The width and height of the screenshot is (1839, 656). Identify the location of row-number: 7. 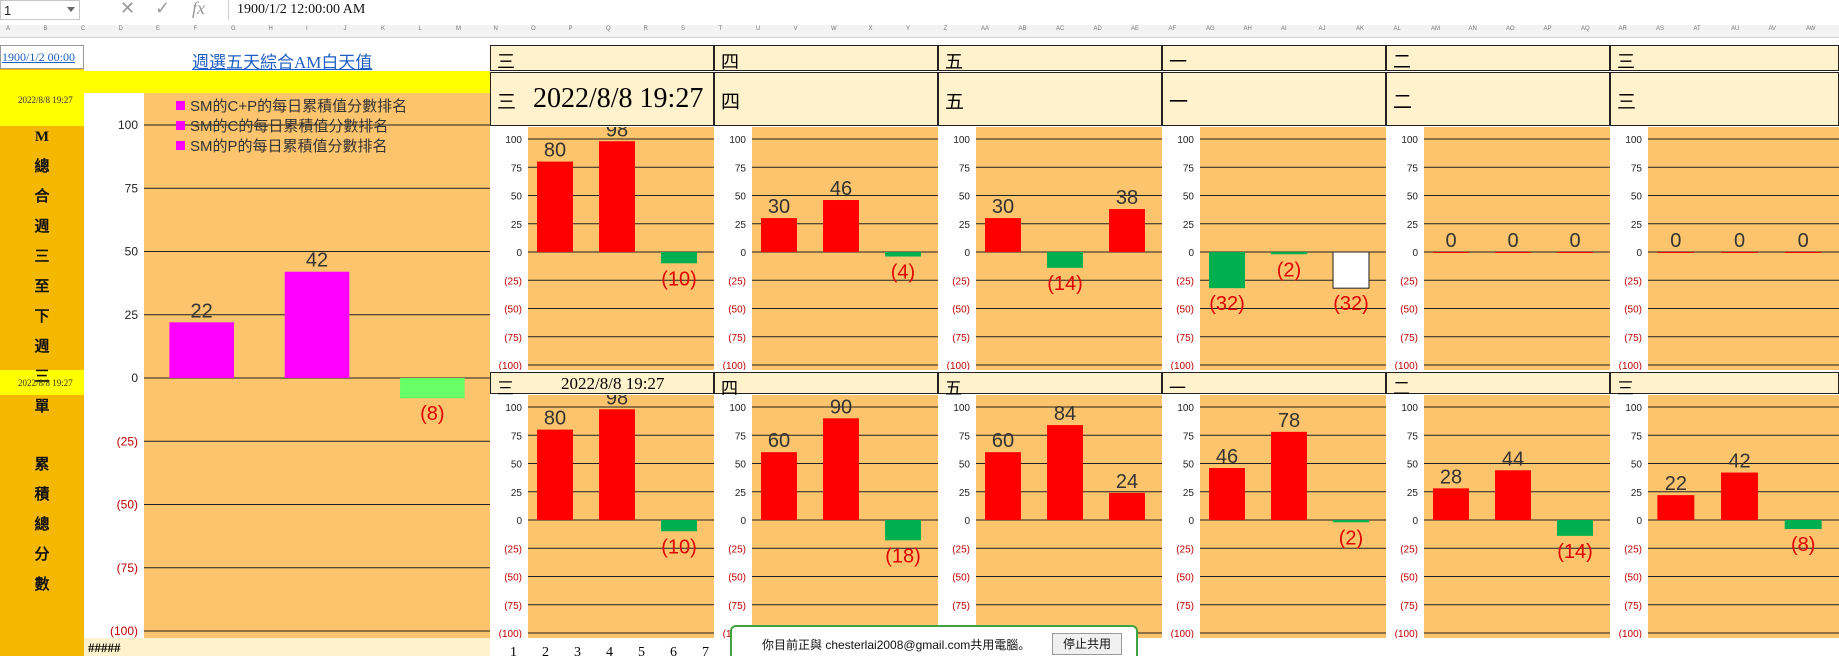
(705, 650).